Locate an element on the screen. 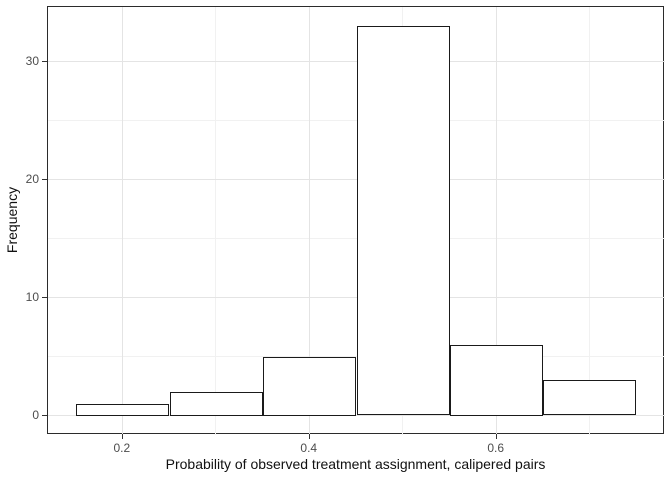  x-tick-label: 0.4 is located at coordinates (309, 448).